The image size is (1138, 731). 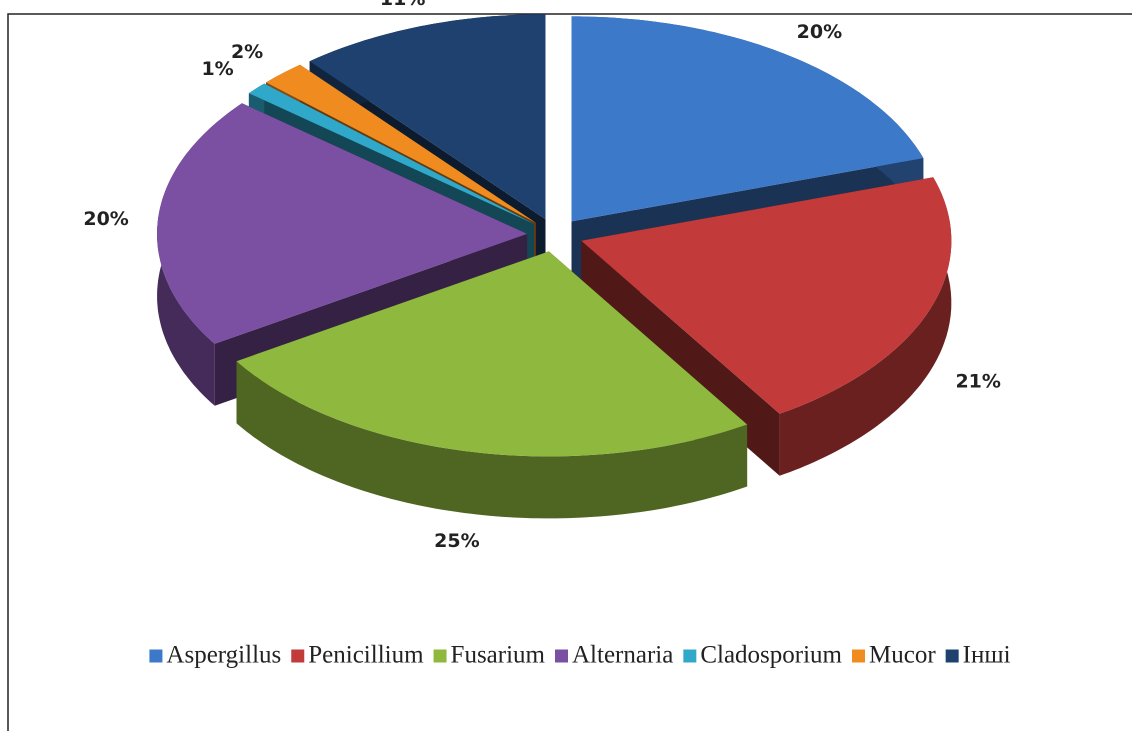 What do you see at coordinates (402, 5) in the screenshot?
I see `data-label: 11%` at bounding box center [402, 5].